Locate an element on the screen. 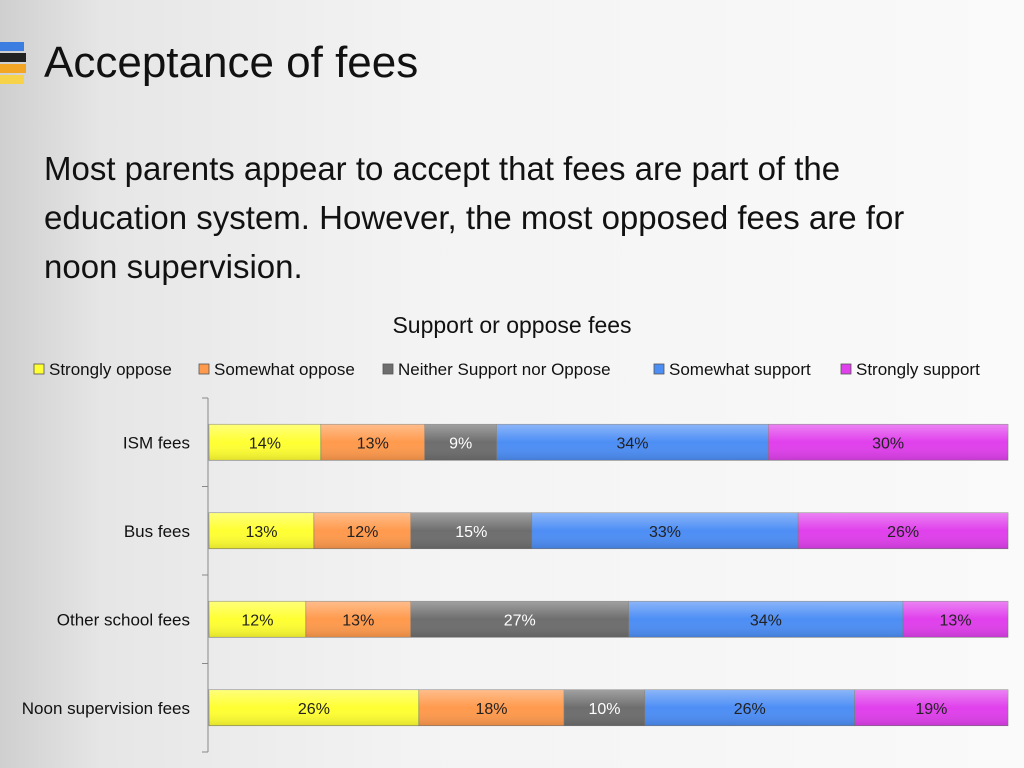  category-label-bus-fees: Bus fees is located at coordinates (157, 531).